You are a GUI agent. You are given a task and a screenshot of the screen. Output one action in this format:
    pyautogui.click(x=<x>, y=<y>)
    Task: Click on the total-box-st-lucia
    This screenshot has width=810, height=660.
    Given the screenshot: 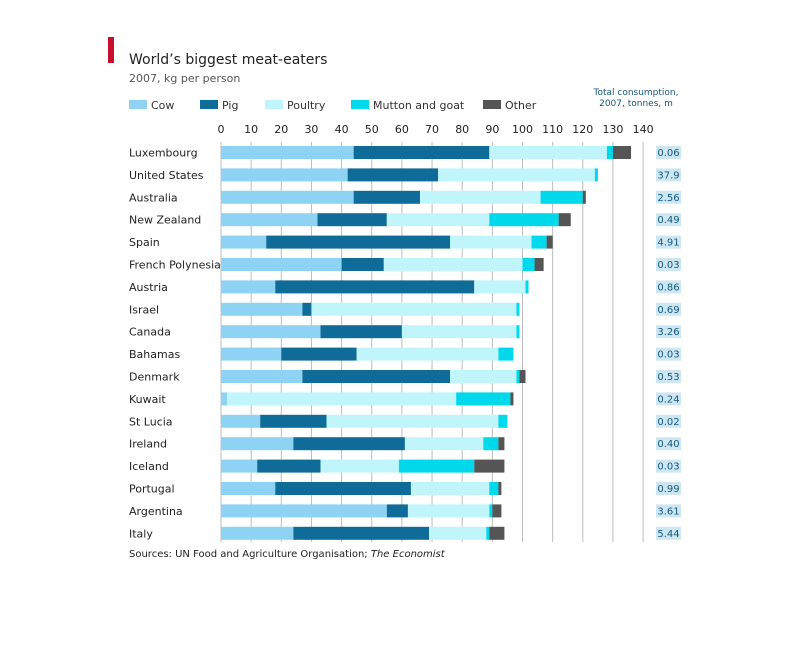 What is the action you would take?
    pyautogui.click(x=668, y=421)
    